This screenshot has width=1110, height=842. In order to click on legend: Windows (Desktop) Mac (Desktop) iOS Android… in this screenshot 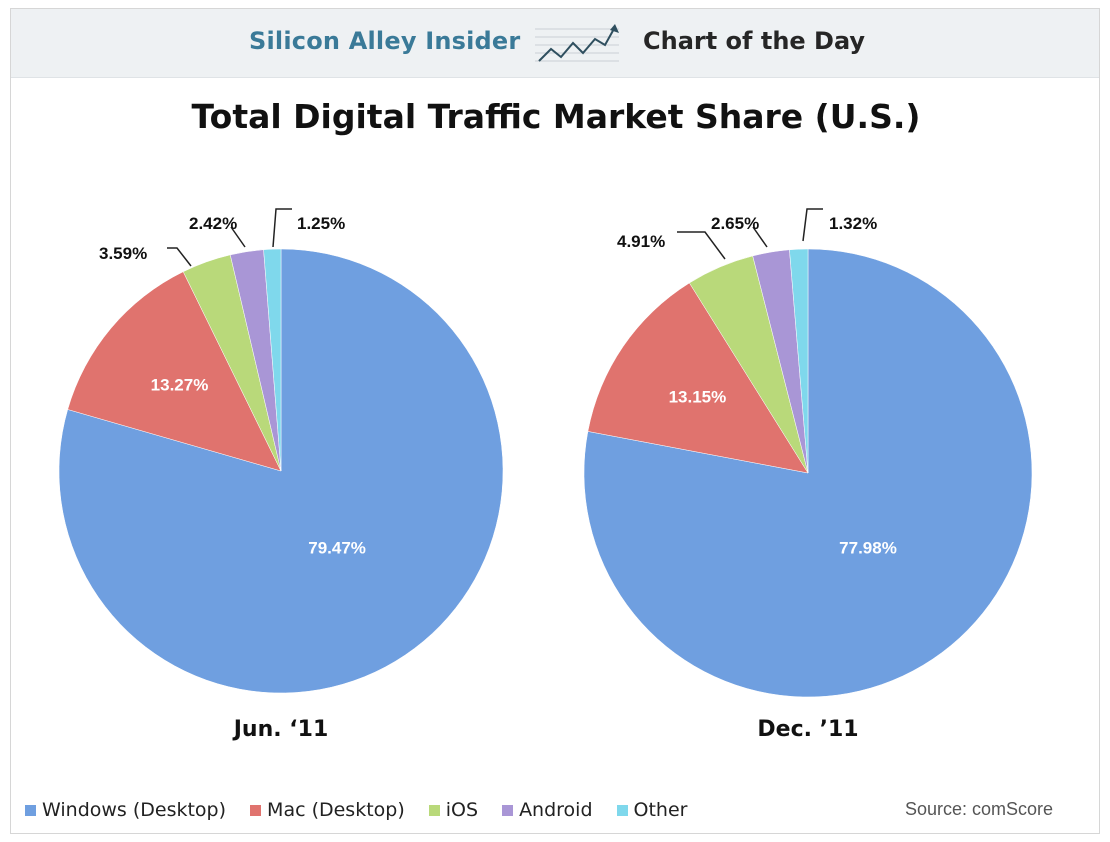, I will do `click(368, 810)`.